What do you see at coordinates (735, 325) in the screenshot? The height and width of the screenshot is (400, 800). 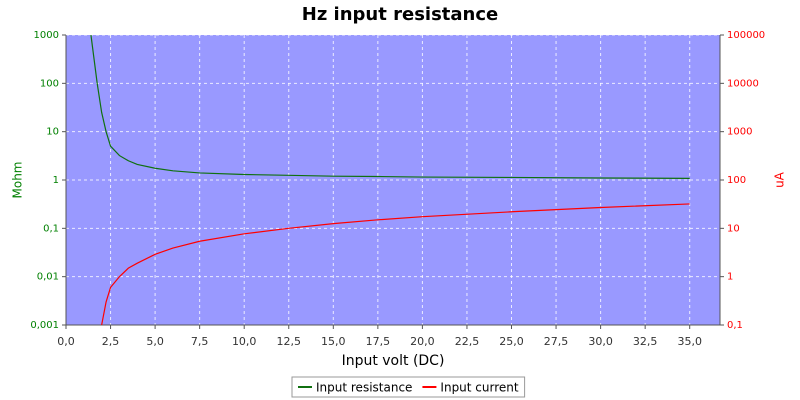 I see `y2-tick-label: 0,1` at bounding box center [735, 325].